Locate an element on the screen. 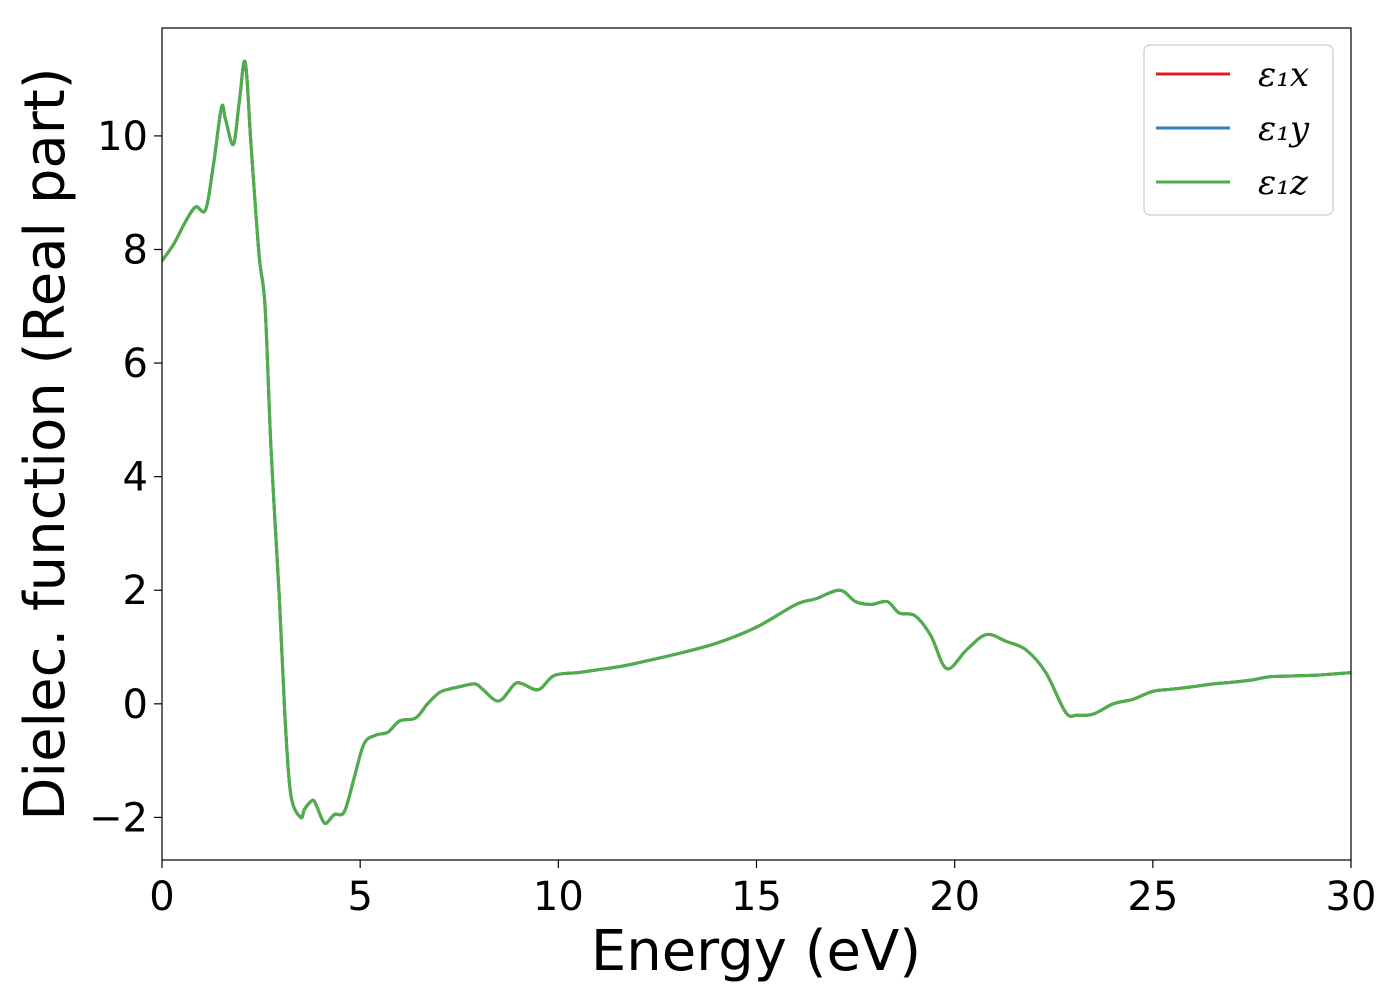 Image resolution: width=1400 pixels, height=1000 pixels. x-axis-title: Energy (eV) is located at coordinates (756, 951).